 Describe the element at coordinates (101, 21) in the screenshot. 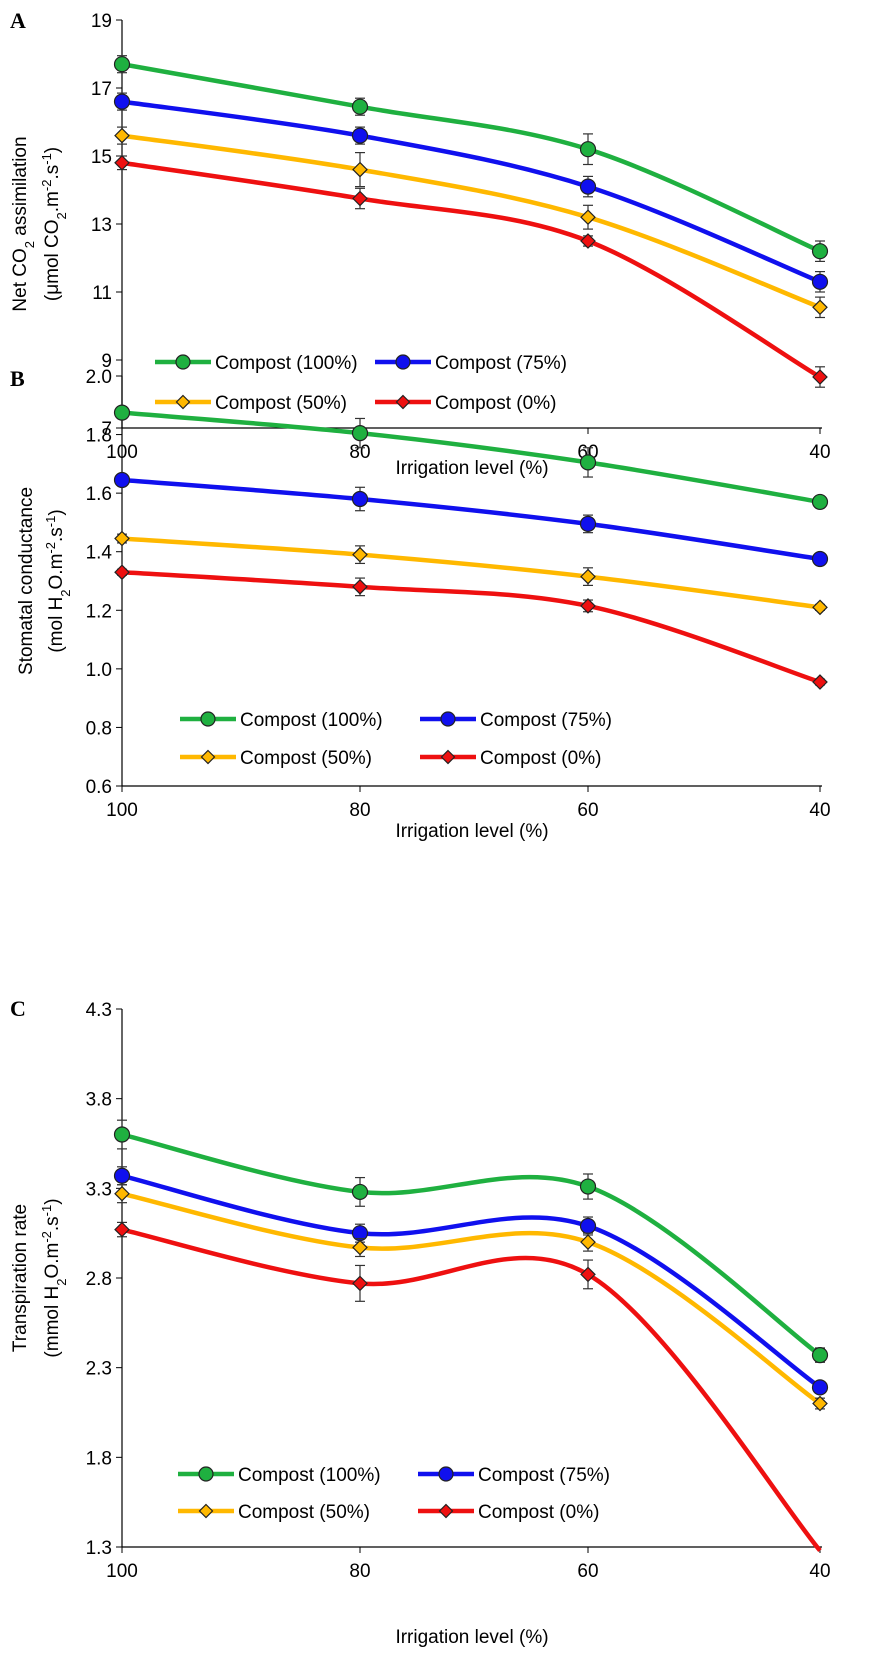

I see `y-tick-label: 19` at that location.